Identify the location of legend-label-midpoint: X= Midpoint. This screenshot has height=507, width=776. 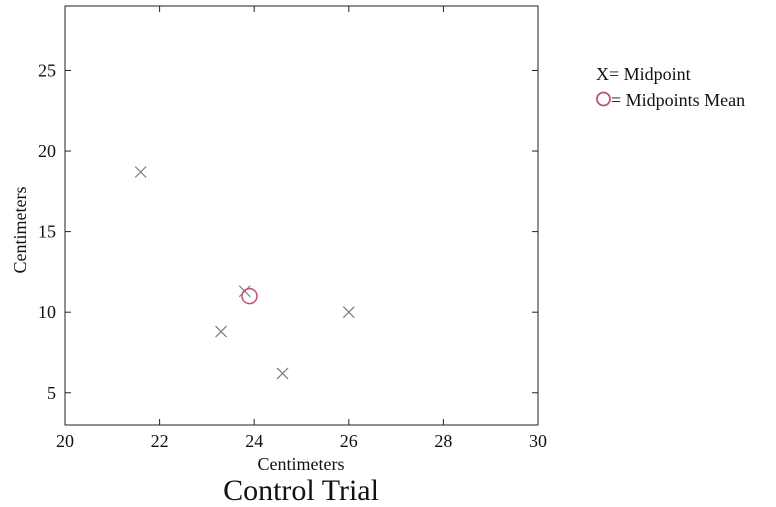
(643, 74).